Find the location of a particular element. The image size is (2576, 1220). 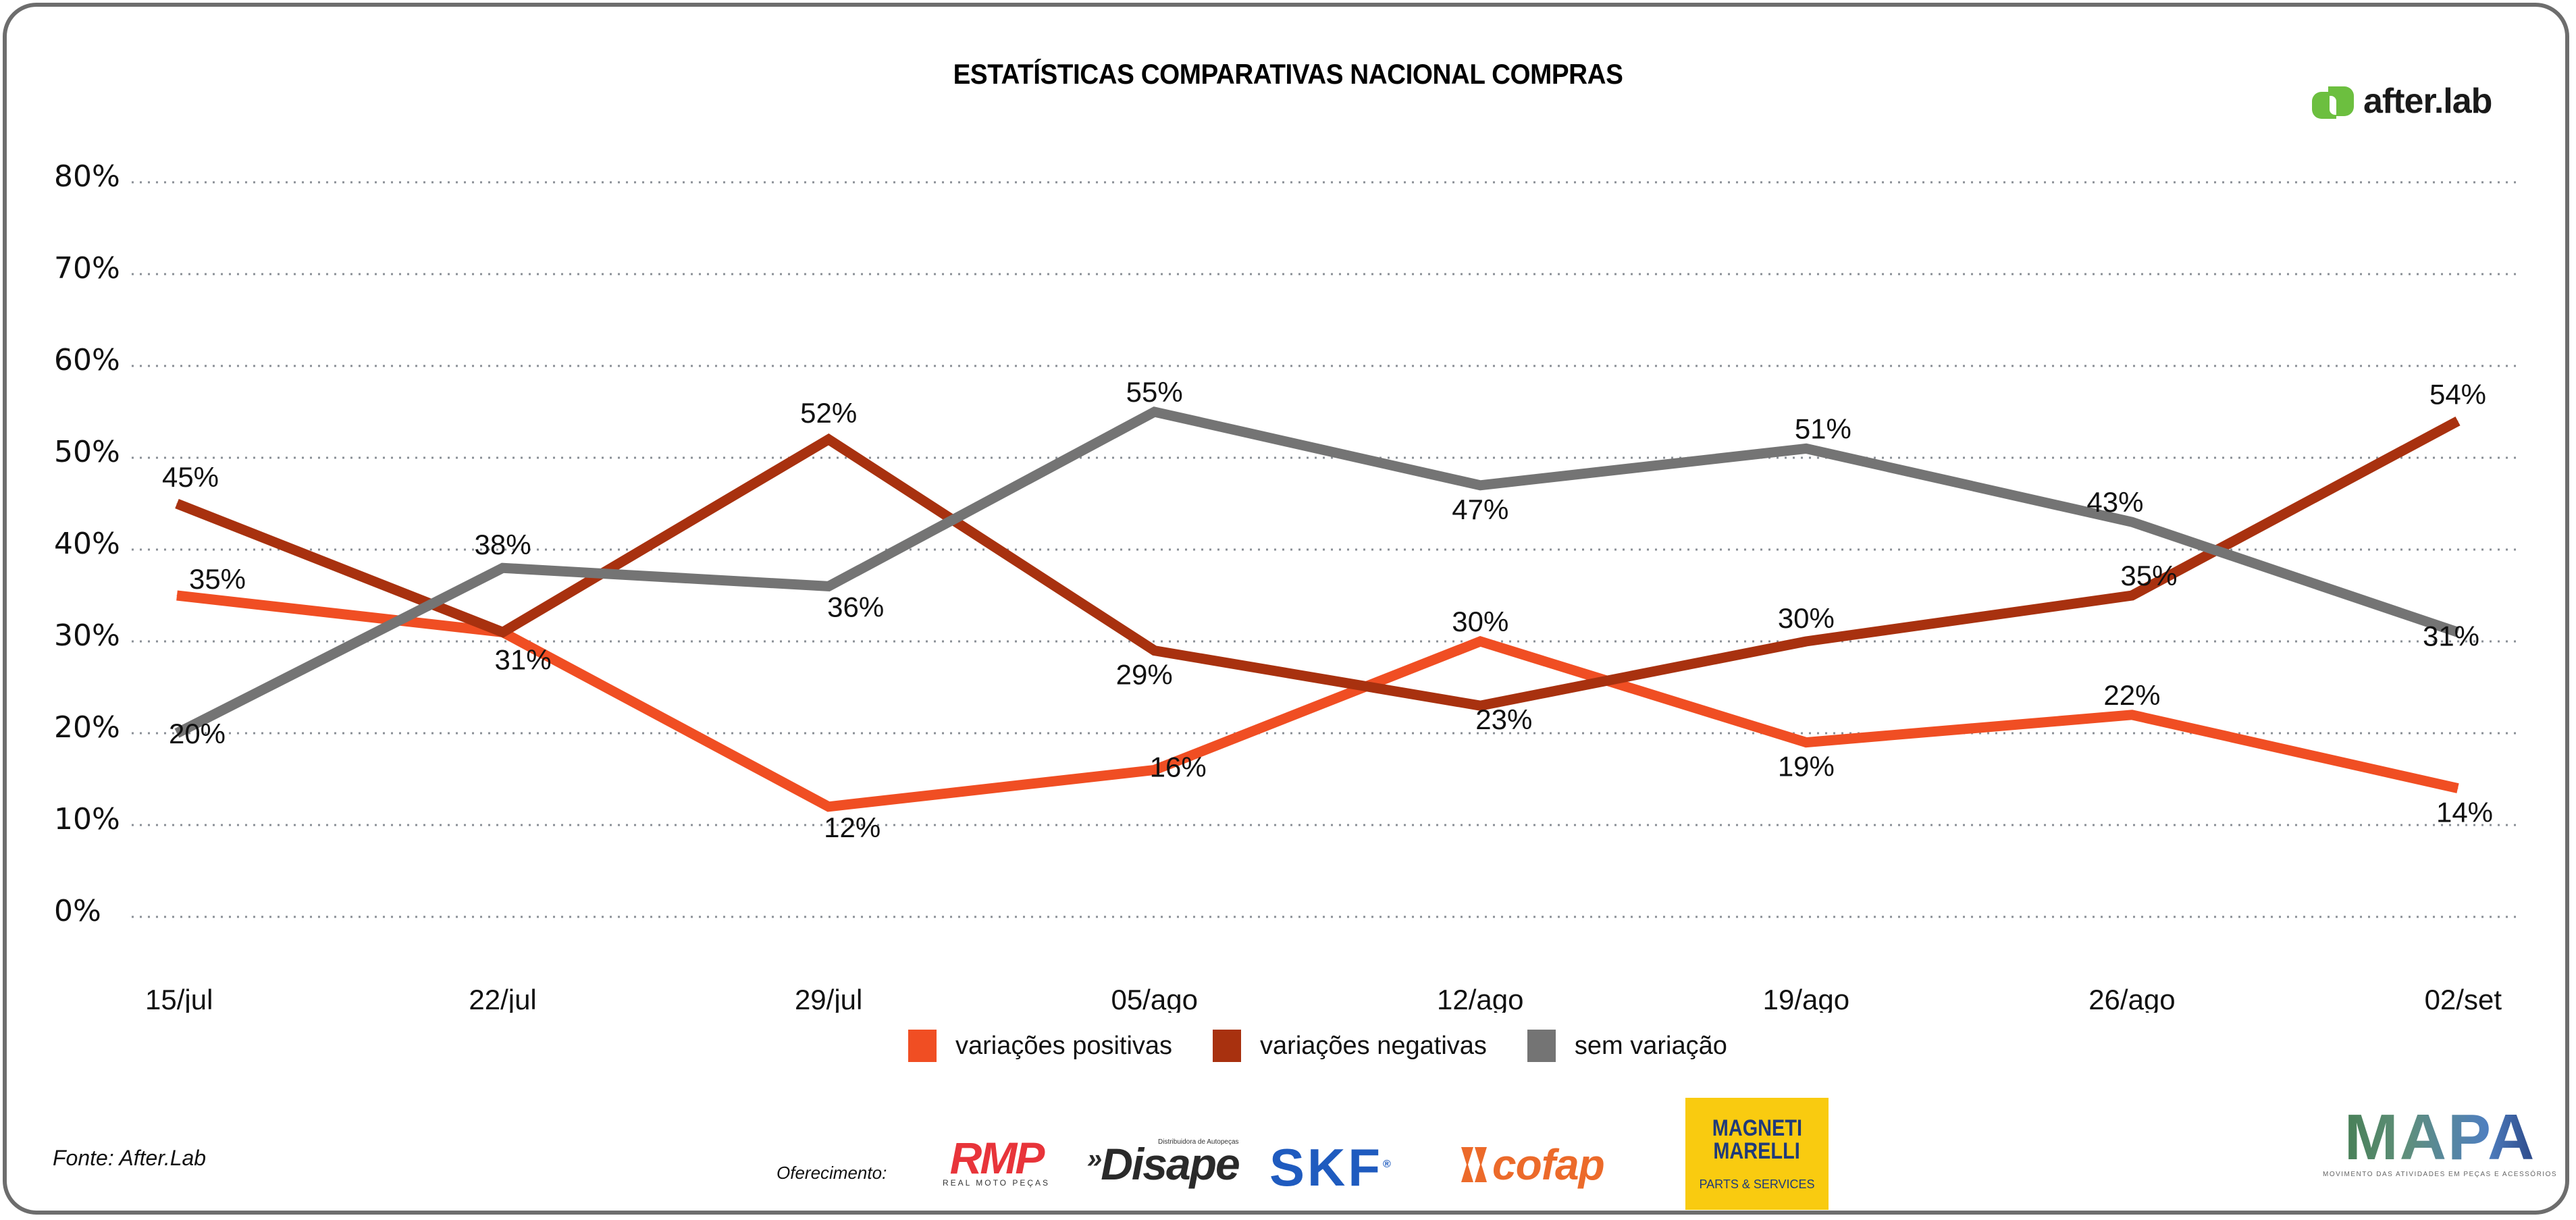

marelli-line2: MARELLI is located at coordinates (1757, 1151).